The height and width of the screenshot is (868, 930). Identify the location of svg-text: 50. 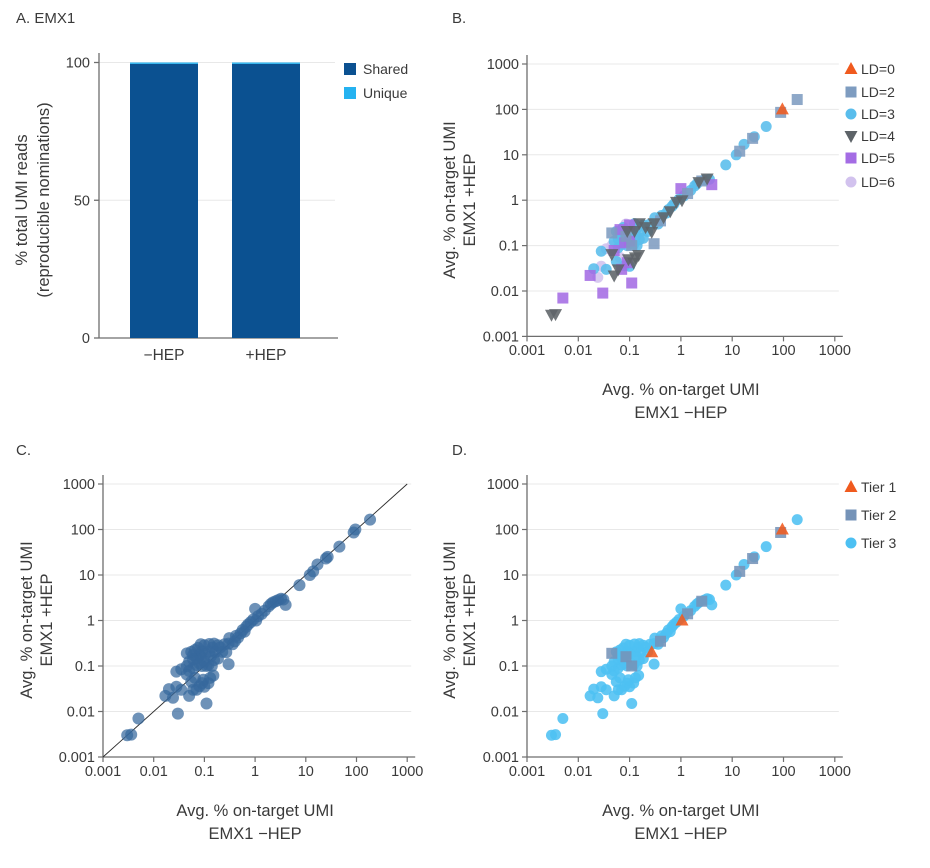
(82, 201).